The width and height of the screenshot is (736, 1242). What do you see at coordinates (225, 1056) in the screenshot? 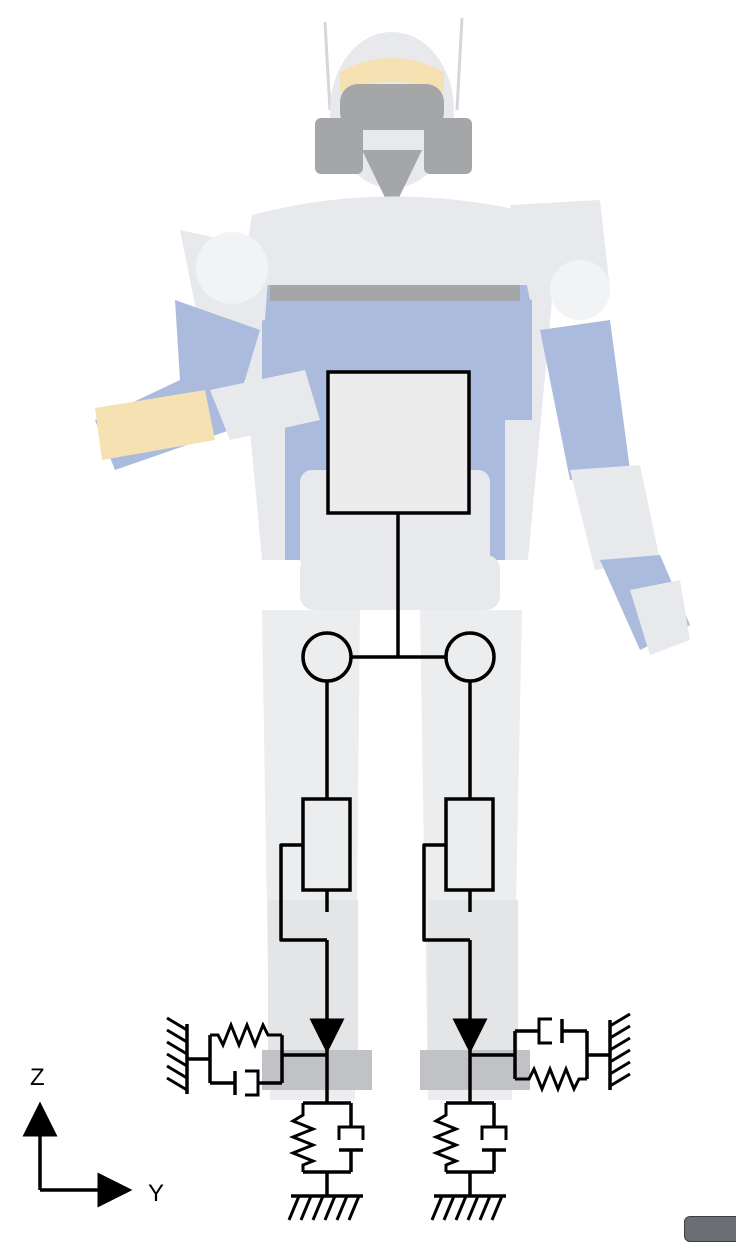
I see `lateral-spring-damper-left` at bounding box center [225, 1056].